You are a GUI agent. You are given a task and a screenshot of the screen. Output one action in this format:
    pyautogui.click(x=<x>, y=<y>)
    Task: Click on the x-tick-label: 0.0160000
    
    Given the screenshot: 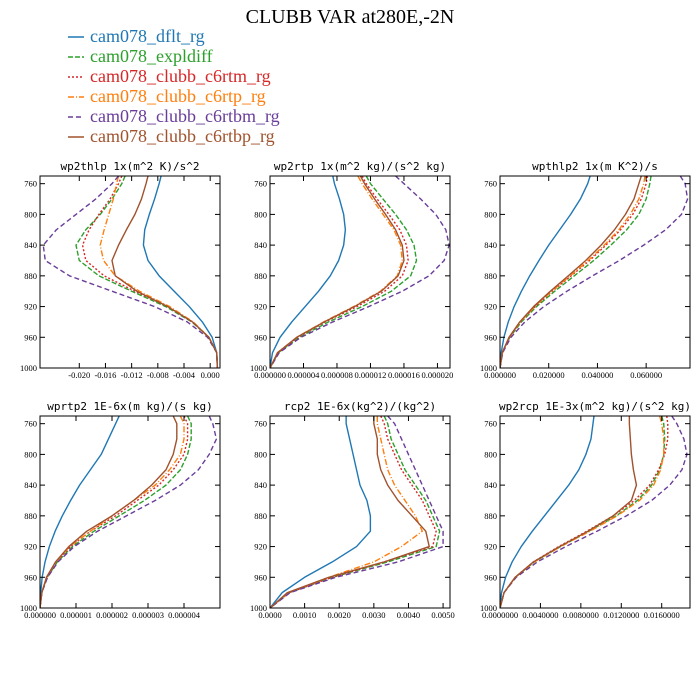 What is the action you would take?
    pyautogui.click(x=662, y=615)
    